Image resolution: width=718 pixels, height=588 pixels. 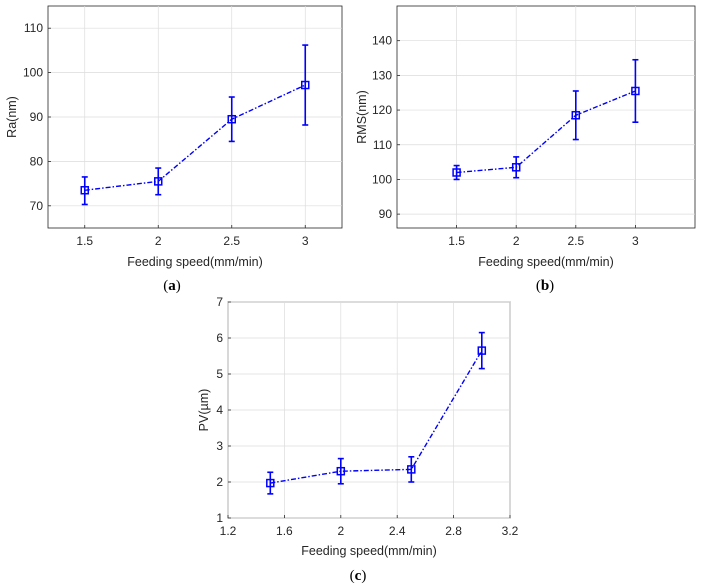 What do you see at coordinates (362, 116) in the screenshot?
I see `y-axis-label-b: RMS(nm)` at bounding box center [362, 116].